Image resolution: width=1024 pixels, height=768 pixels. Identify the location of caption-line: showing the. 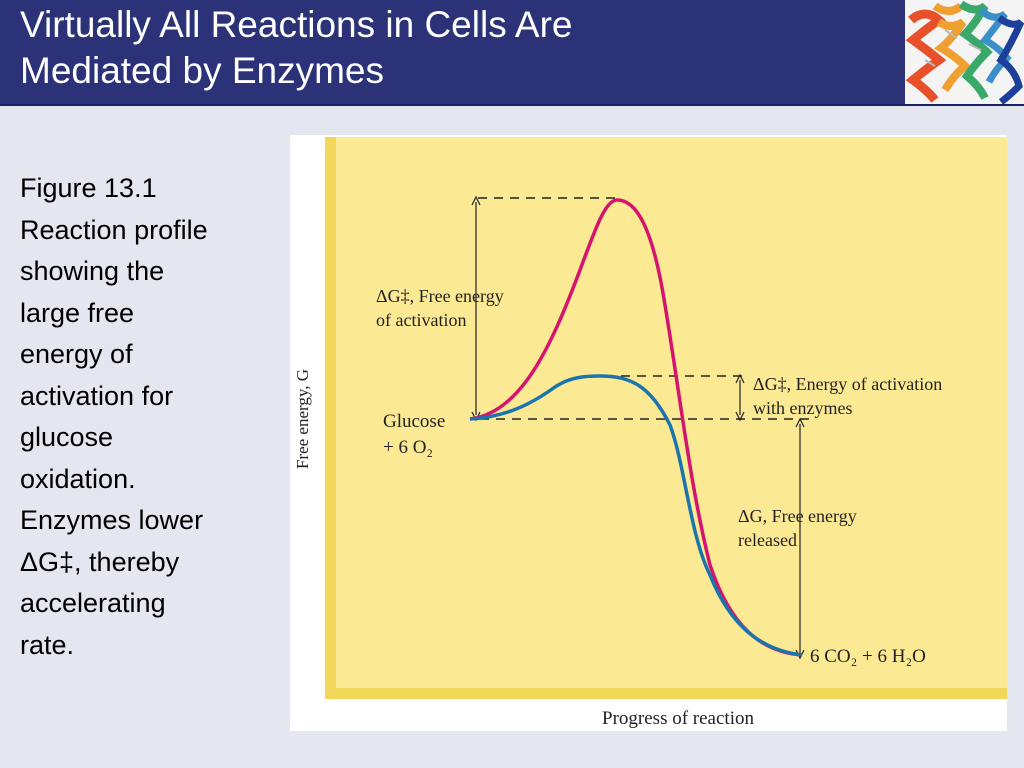
(92, 271).